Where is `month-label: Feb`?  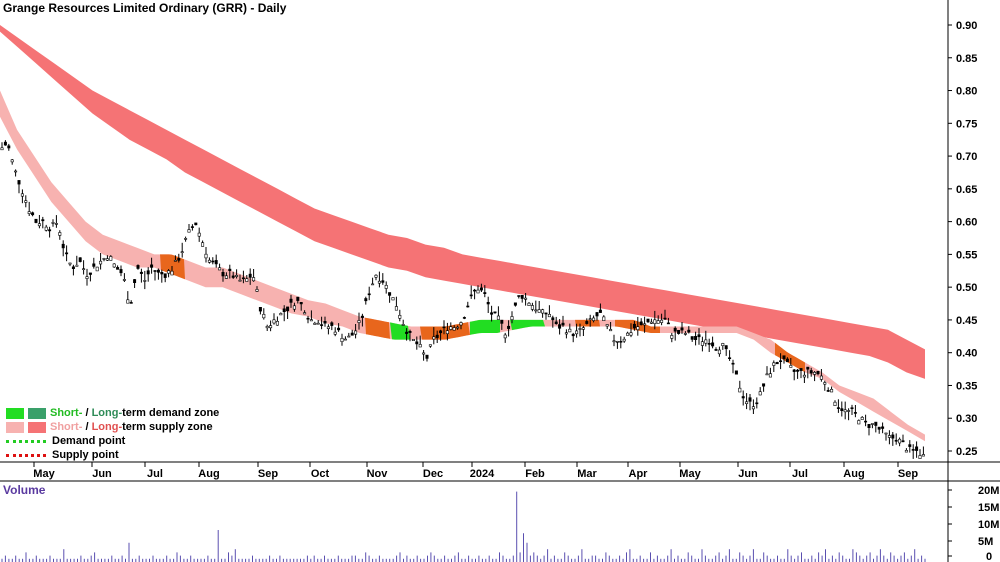 month-label: Feb is located at coordinates (535, 474).